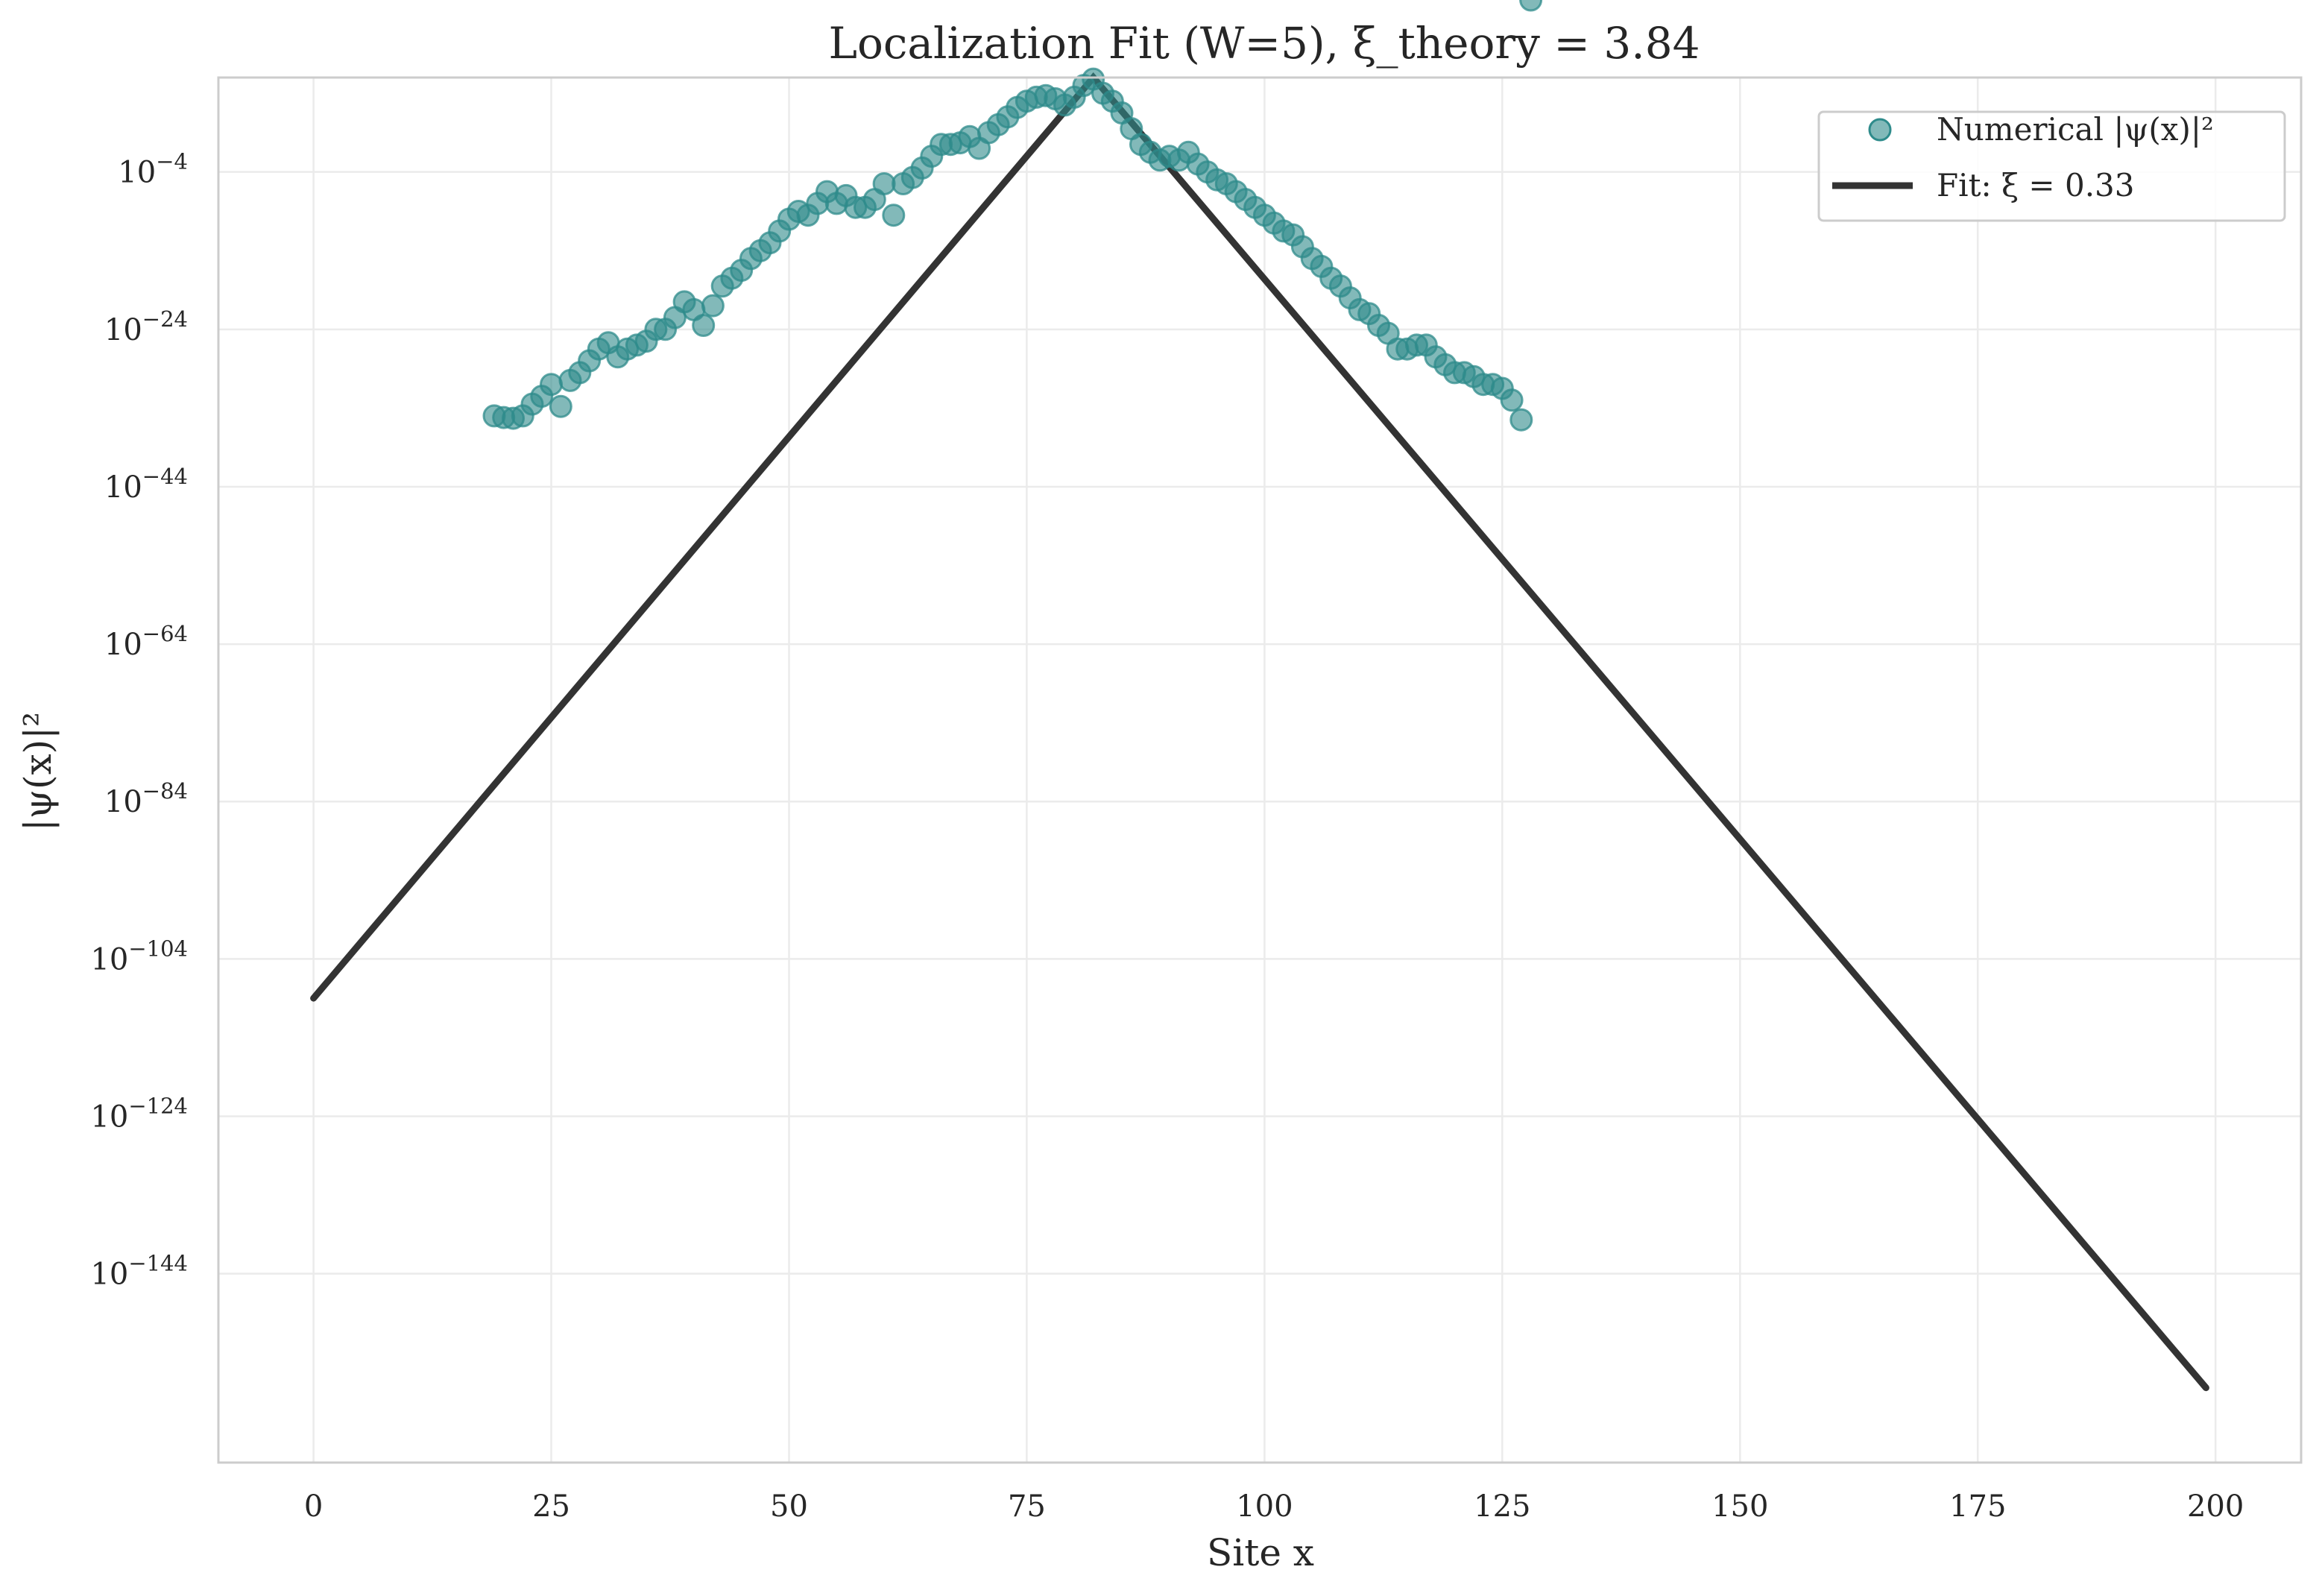 This screenshot has height=1596, width=2319. Describe the element at coordinates (172, 161) in the screenshot. I see `y-tick-exponent-0: −4` at that location.